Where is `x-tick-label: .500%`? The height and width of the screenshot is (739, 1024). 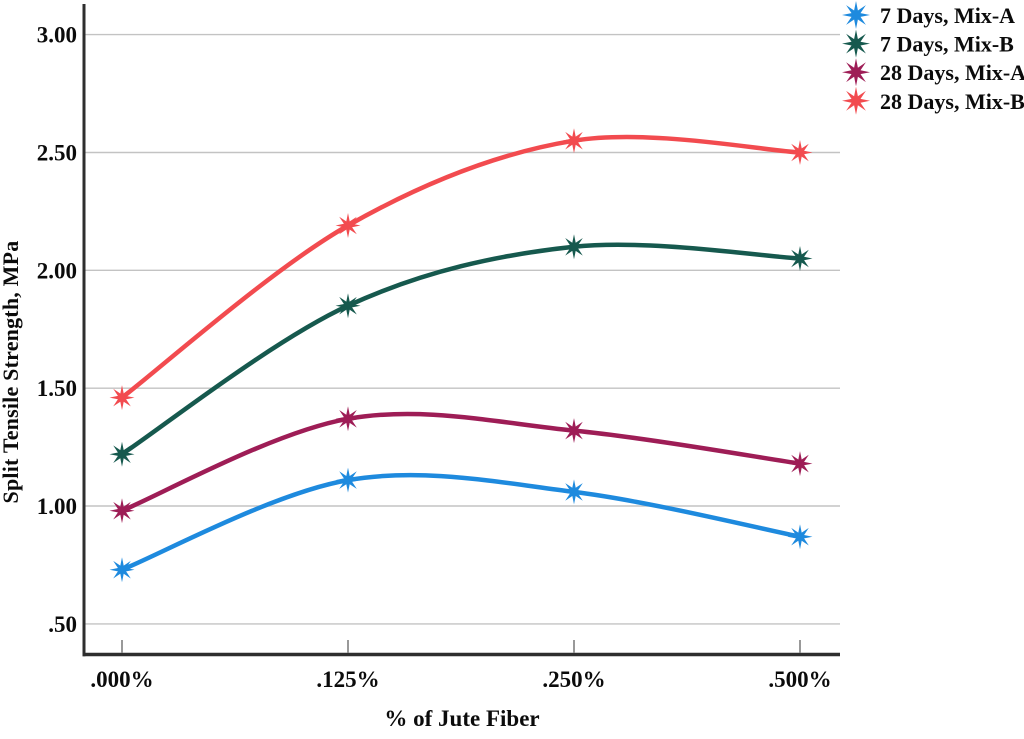 x-tick-label: .500% is located at coordinates (799, 679).